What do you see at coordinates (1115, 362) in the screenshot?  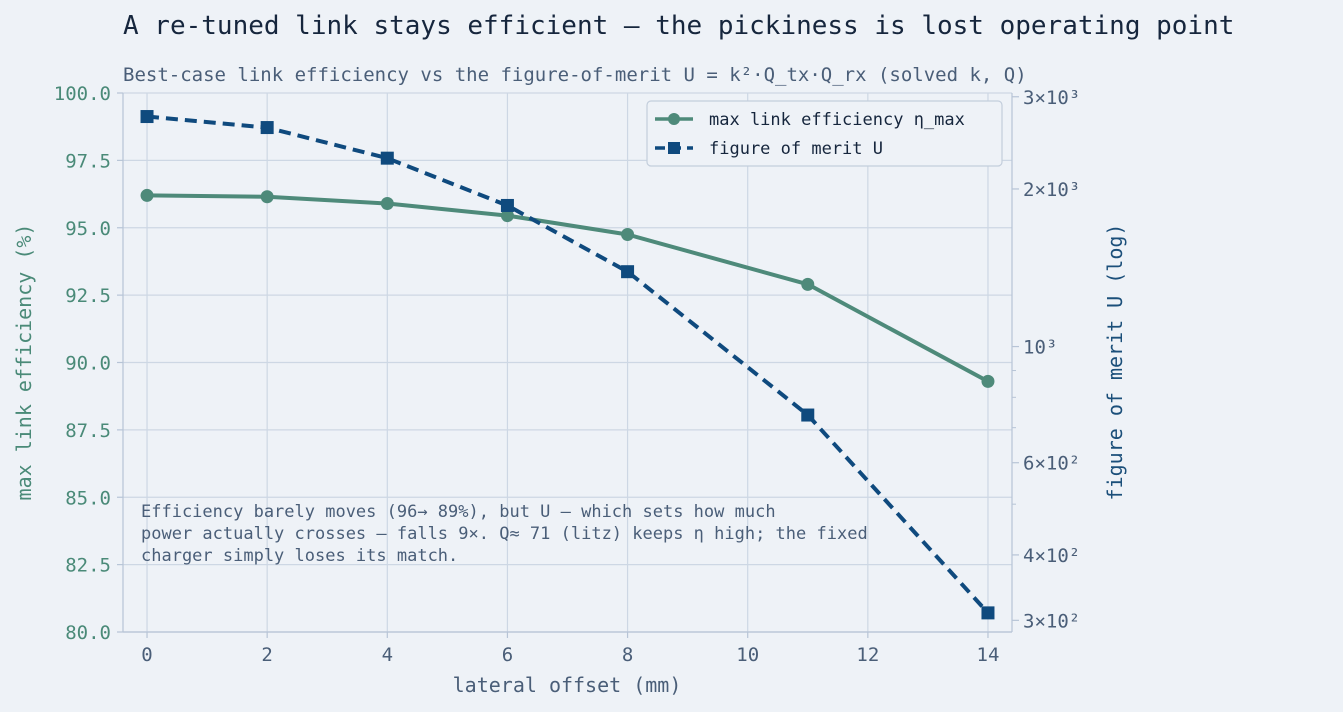 I see `y-axis-label-right: figure of merit U (log)` at bounding box center [1115, 362].